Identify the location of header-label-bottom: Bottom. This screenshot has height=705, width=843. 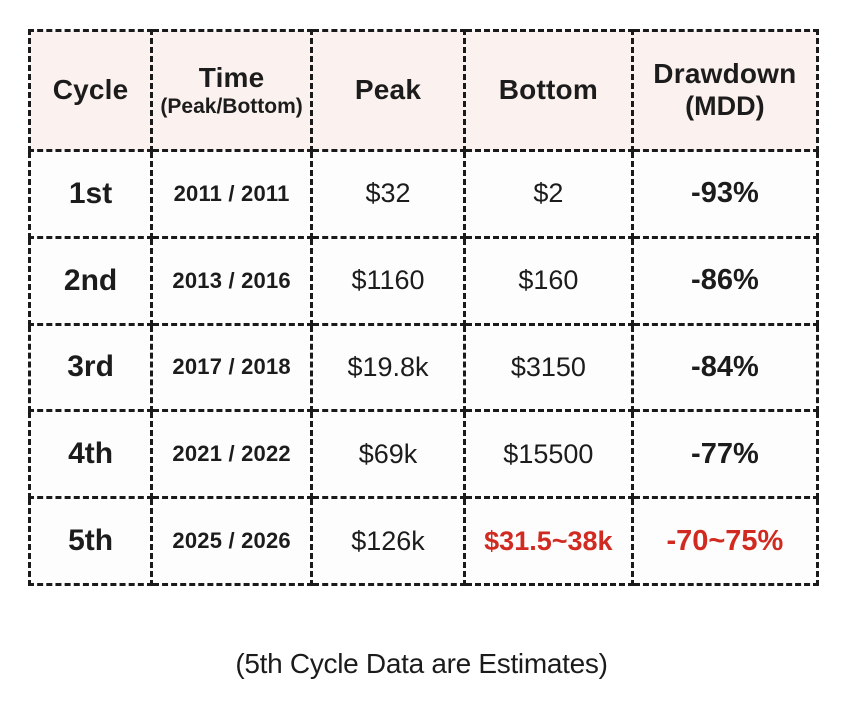
(548, 90).